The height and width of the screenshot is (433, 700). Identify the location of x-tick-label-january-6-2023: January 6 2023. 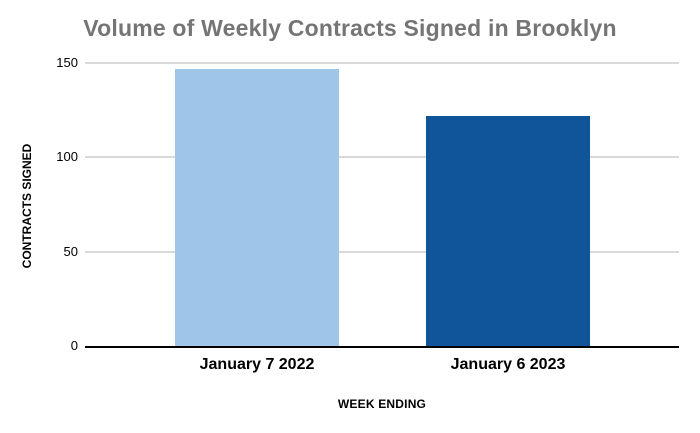
(508, 364).